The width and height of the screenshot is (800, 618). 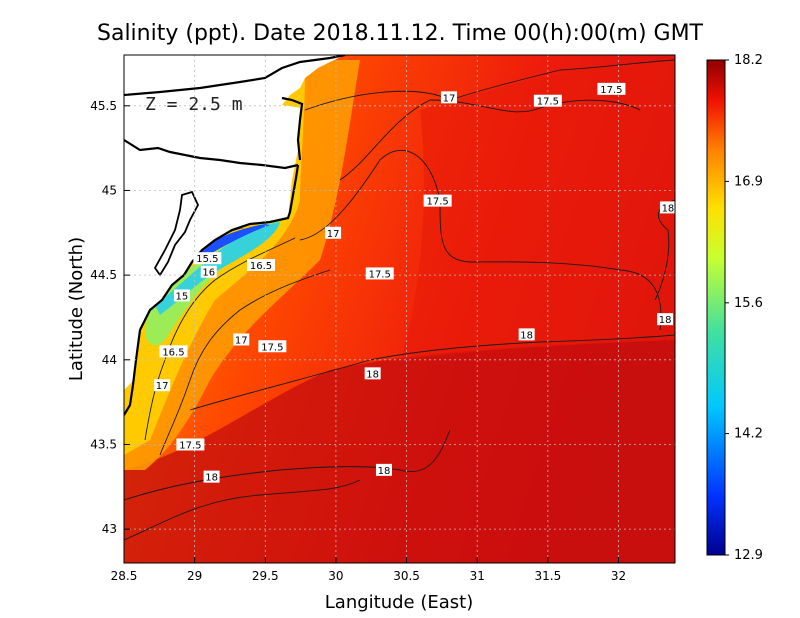 I want to click on y-tick-label: 44, so click(x=109, y=360).